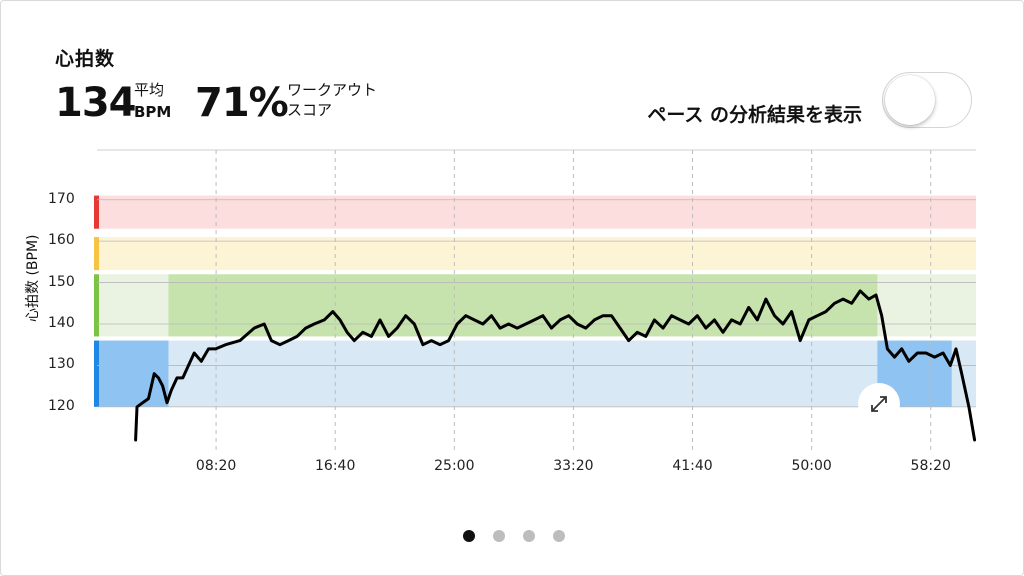  What do you see at coordinates (216, 466) in the screenshot?
I see `x-tick-label: 08:20` at bounding box center [216, 466].